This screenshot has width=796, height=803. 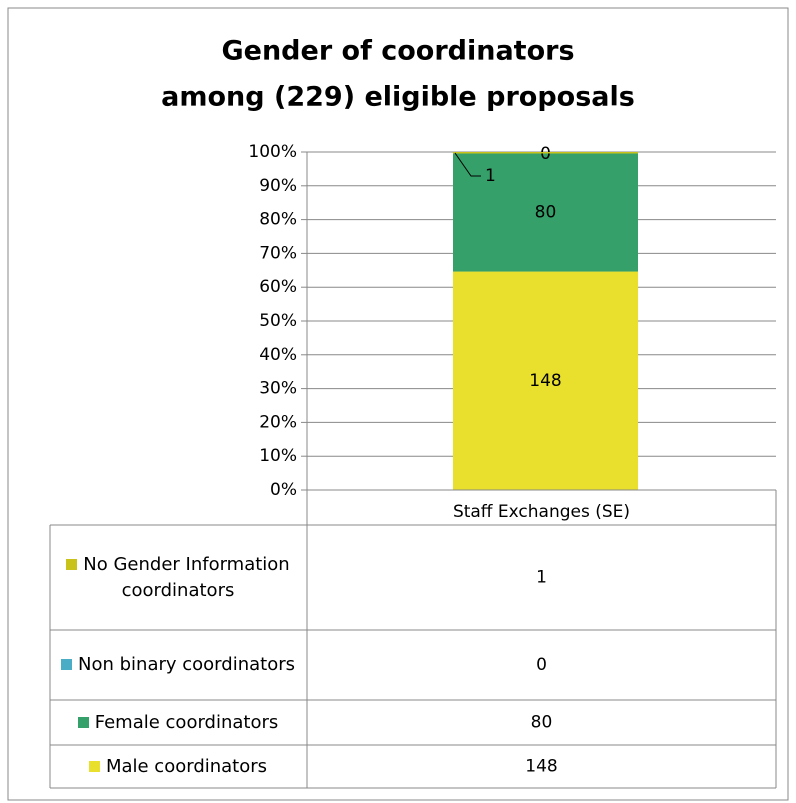 I want to click on legend-cell: No Gender Information coordinators, so click(x=178, y=577).